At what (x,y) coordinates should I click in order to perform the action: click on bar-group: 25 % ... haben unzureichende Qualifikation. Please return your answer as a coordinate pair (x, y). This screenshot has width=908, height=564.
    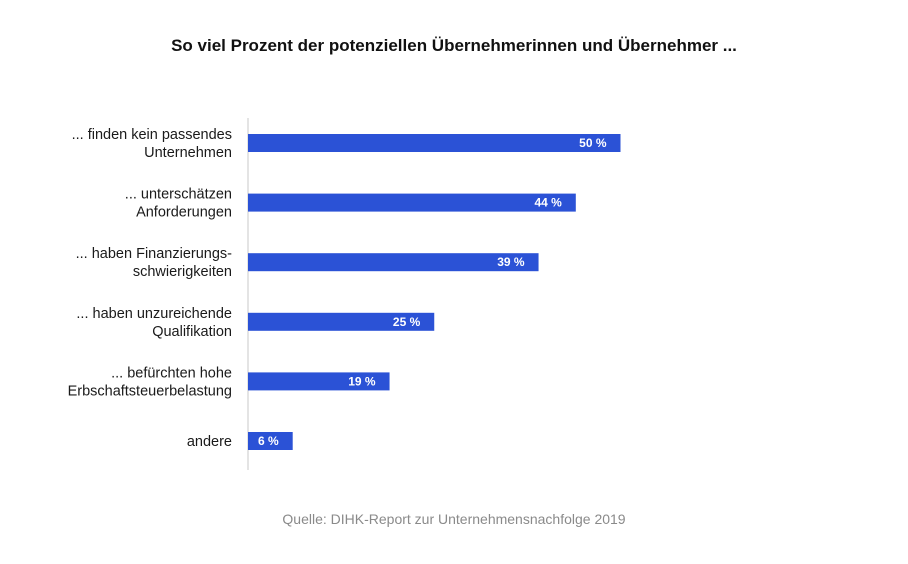
    Looking at the image, I should click on (255, 323).